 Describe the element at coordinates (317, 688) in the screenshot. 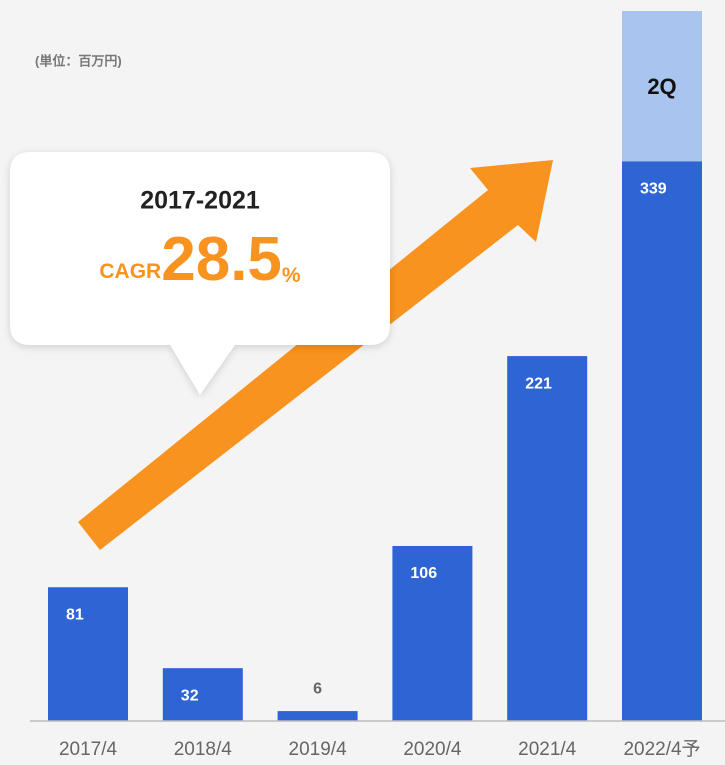

I see `value-label: 6` at that location.